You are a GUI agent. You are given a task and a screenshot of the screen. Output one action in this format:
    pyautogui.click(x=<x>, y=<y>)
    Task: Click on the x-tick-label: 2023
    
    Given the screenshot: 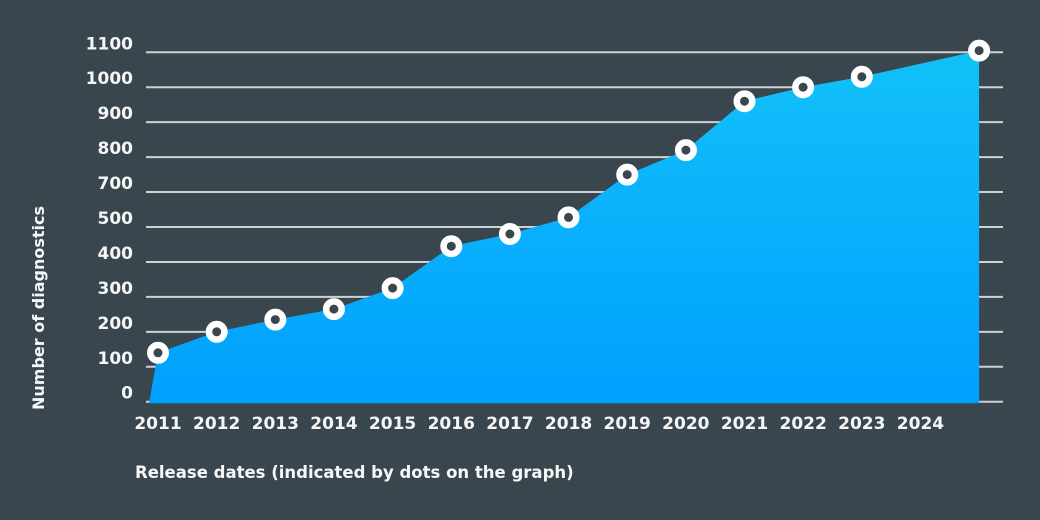 What is the action you would take?
    pyautogui.click(x=861, y=424)
    